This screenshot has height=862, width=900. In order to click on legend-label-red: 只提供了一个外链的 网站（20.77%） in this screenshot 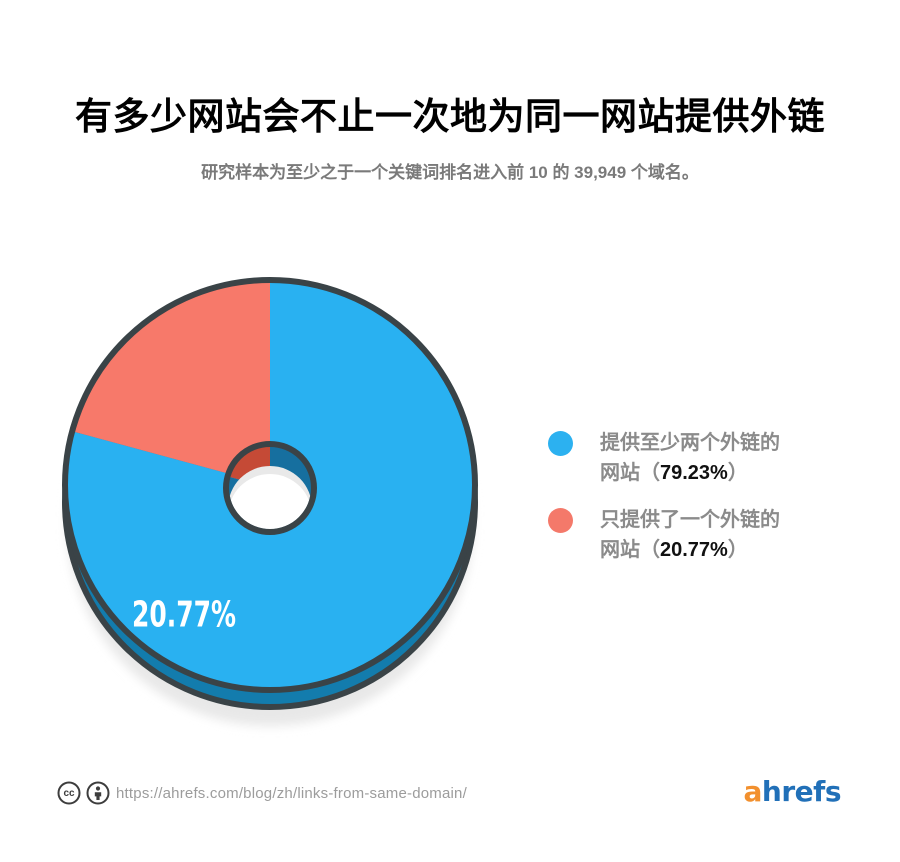, I will do `click(690, 535)`.